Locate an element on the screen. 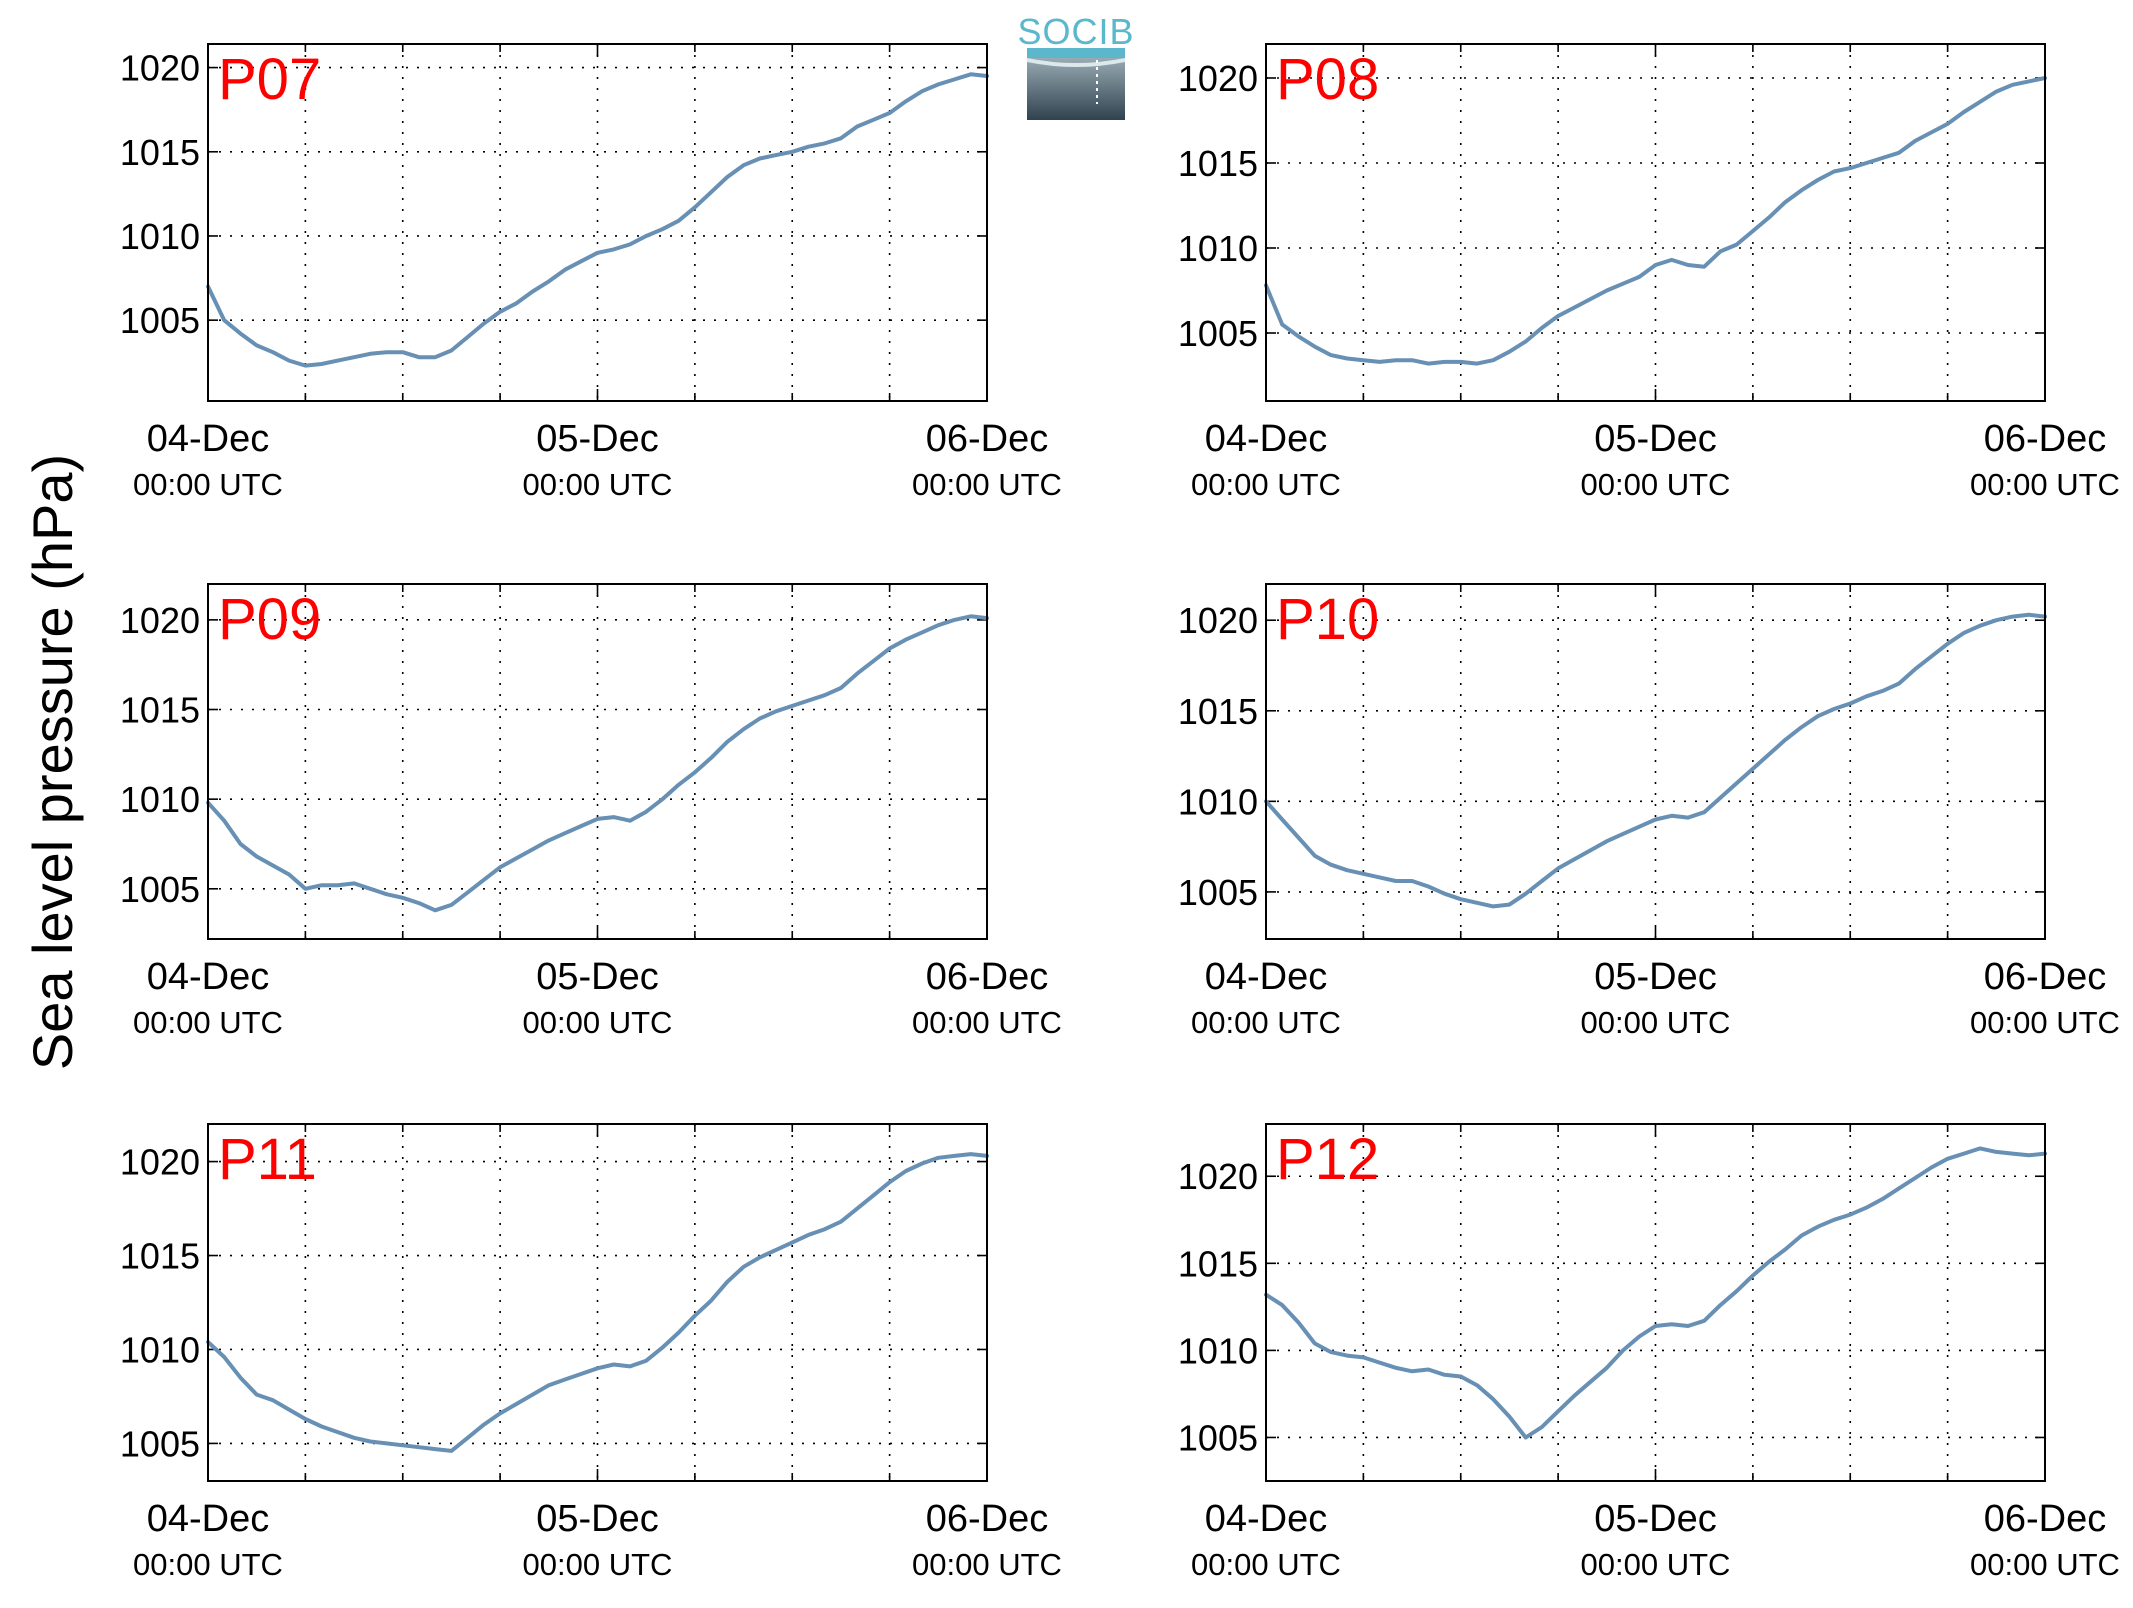 This screenshot has height=1608, width=2133. socib-logo: SOCIB is located at coordinates (1075, 65).